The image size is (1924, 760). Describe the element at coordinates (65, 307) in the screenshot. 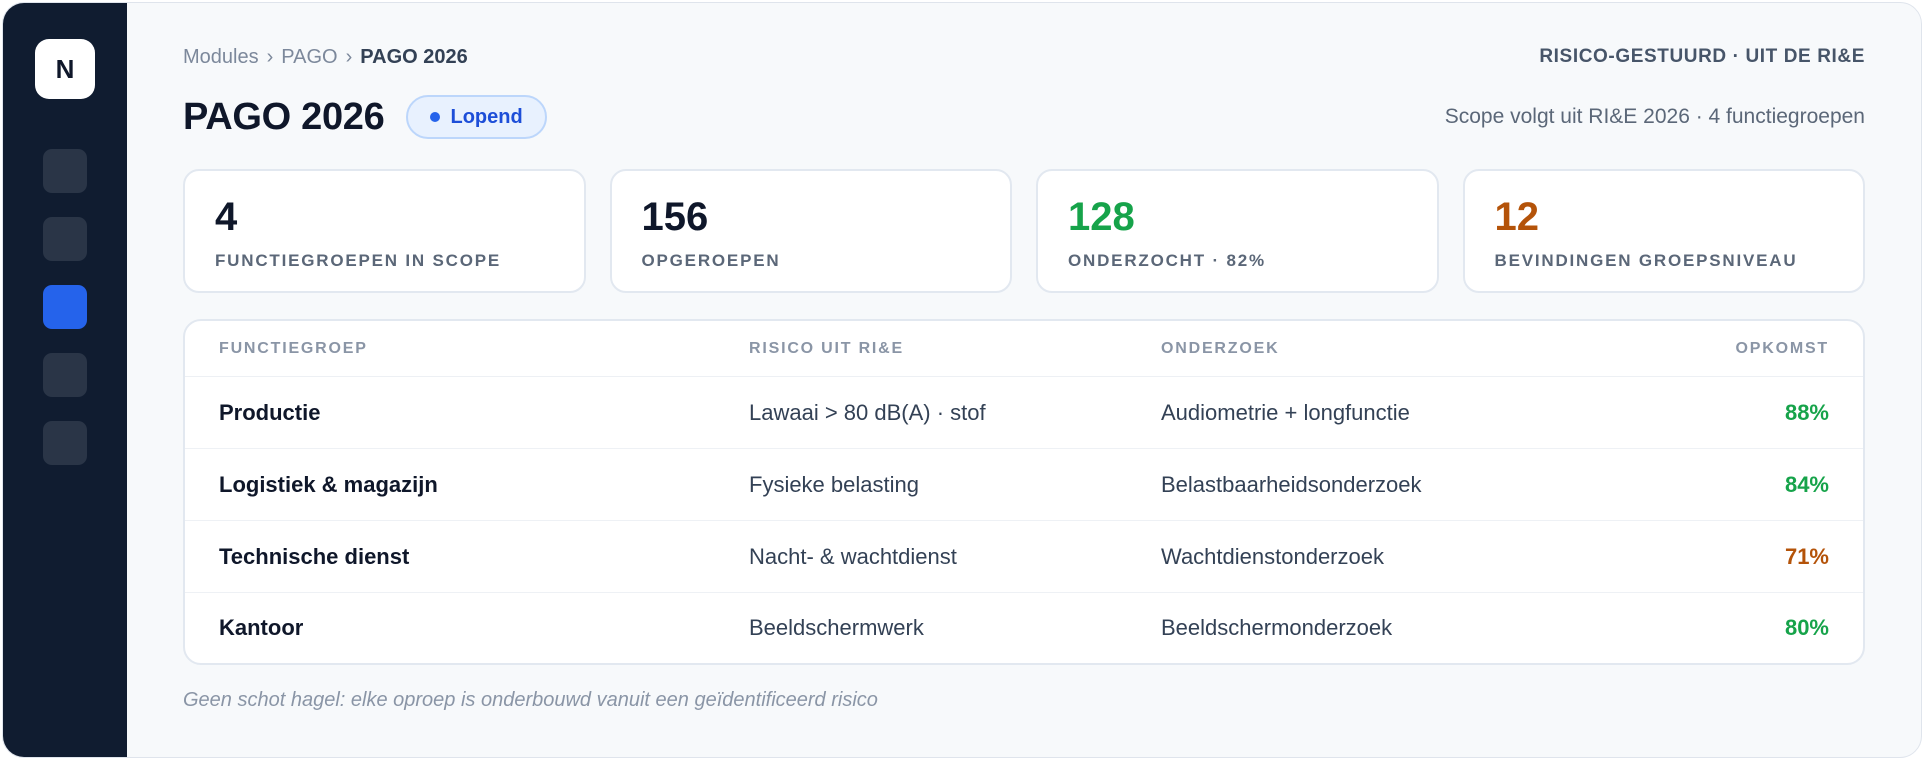

I see `sidebar-nav-item-3-active` at that location.